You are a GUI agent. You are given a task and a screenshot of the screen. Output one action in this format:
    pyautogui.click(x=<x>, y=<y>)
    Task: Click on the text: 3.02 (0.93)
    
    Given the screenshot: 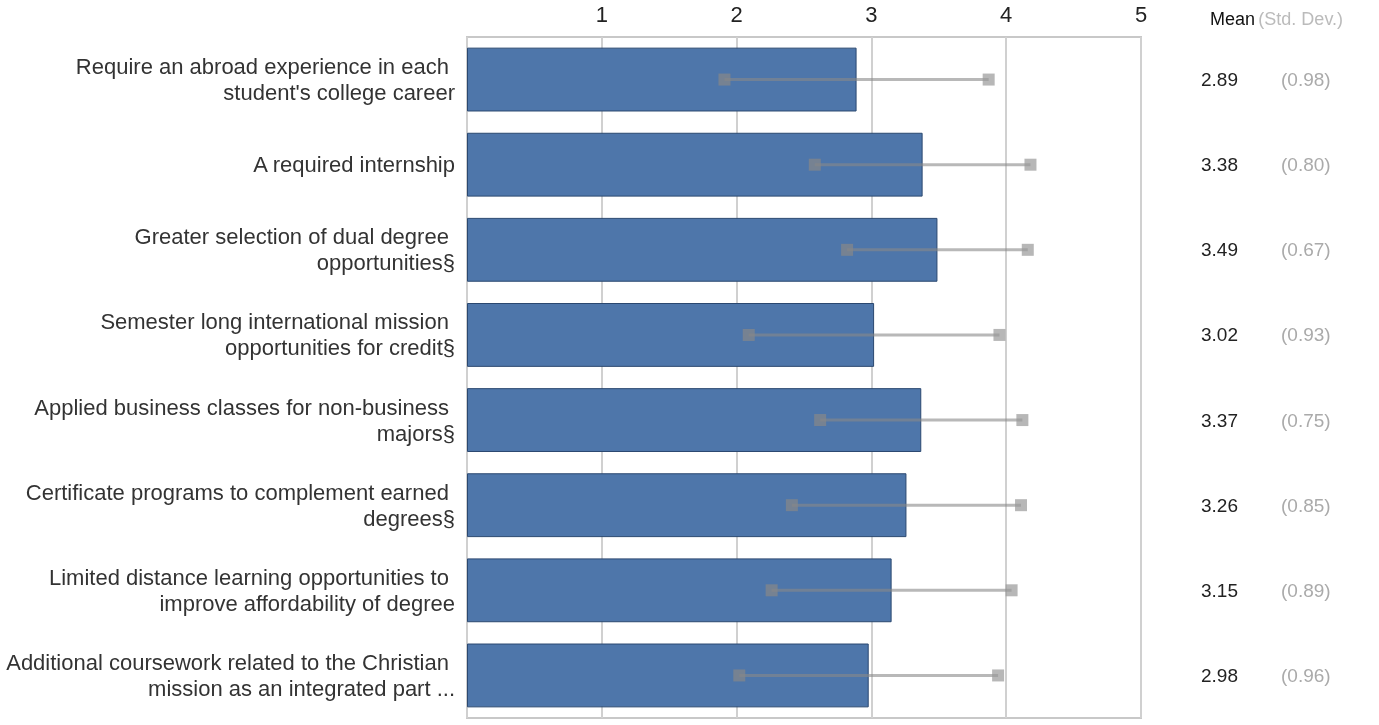 What is the action you would take?
    pyautogui.click(x=1266, y=335)
    